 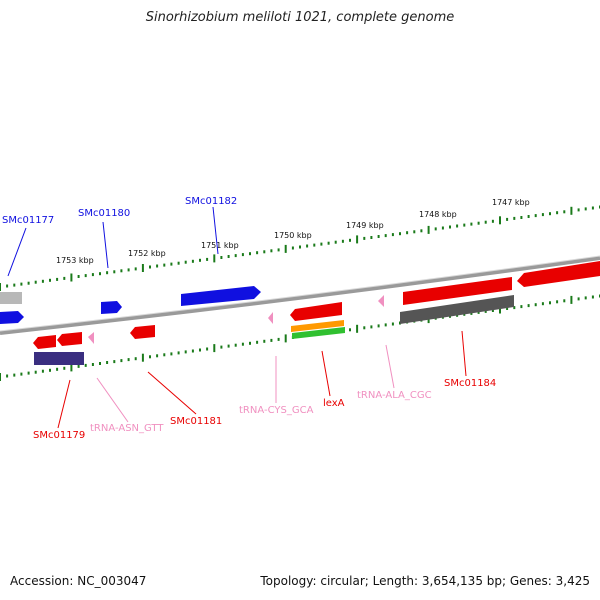 I want to click on gene-lexa, so click(x=316, y=311).